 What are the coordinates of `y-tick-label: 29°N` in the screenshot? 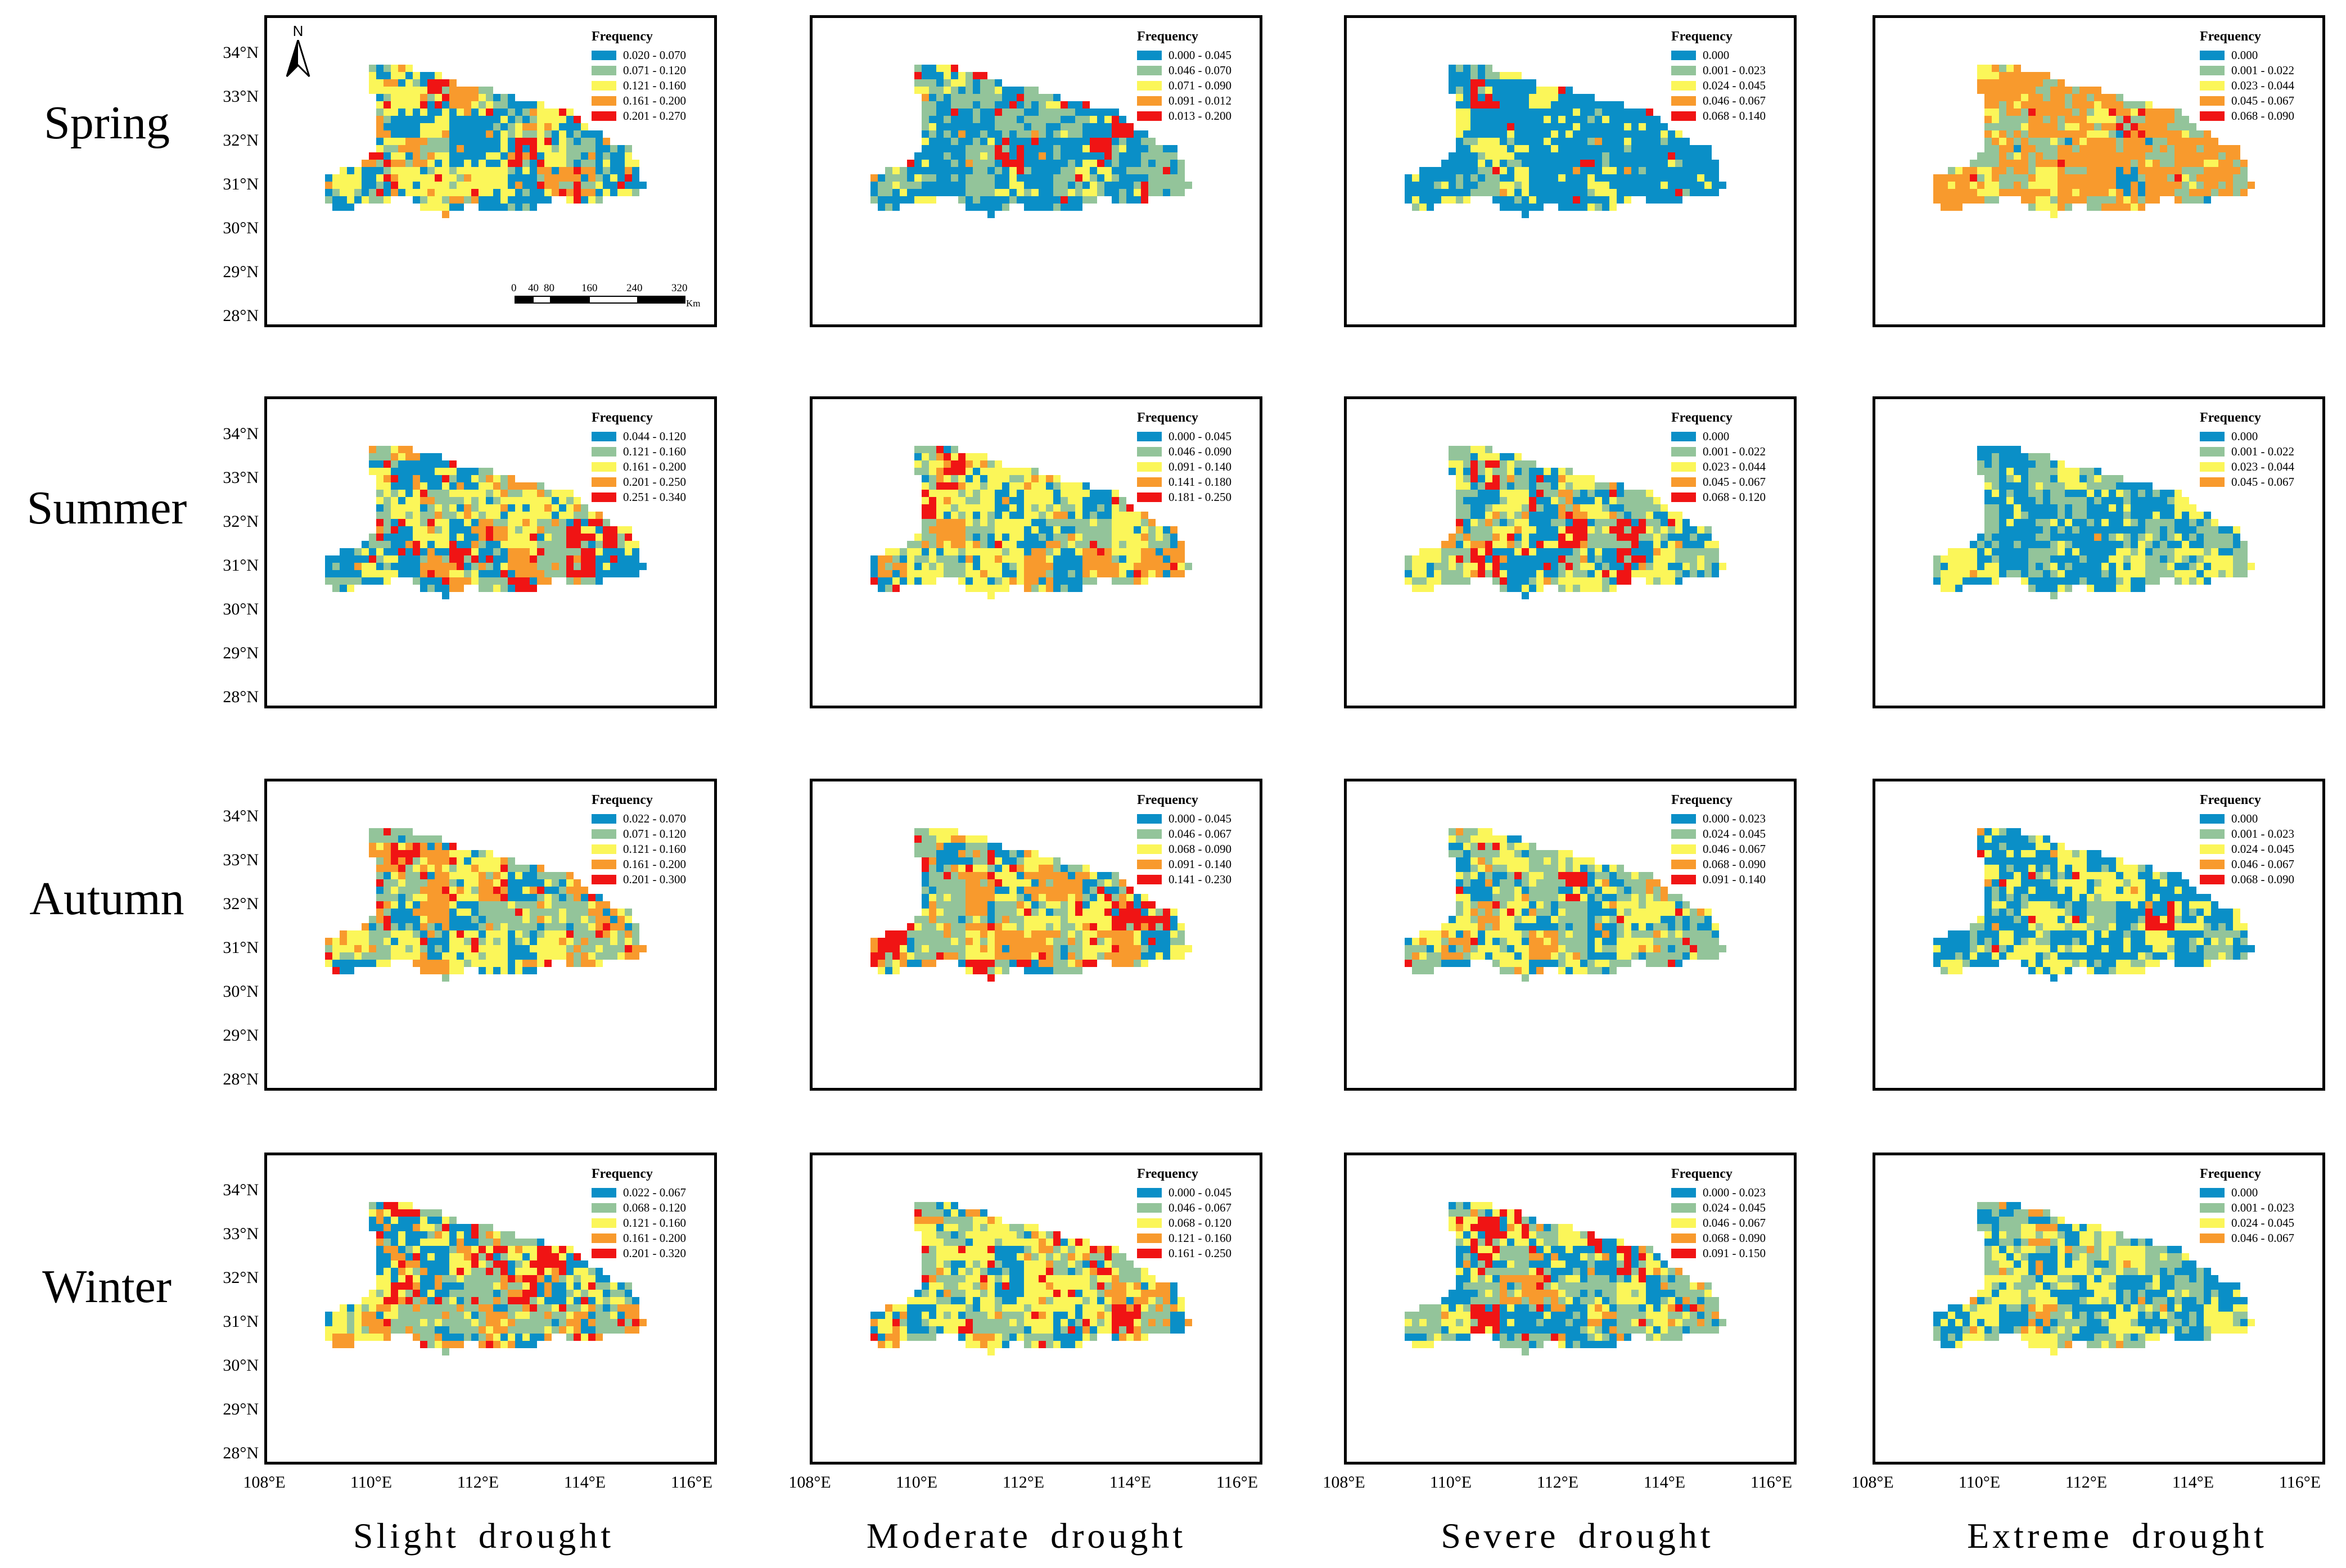 It's located at (241, 1035).